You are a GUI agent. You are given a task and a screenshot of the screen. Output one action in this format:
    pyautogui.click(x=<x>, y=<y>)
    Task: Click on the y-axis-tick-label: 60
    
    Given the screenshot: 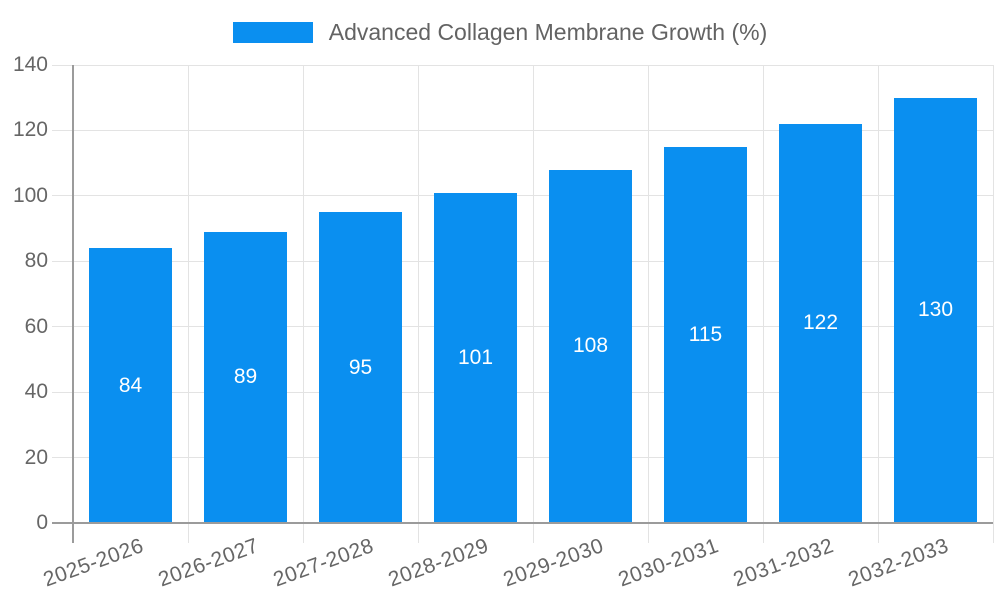 What is the action you would take?
    pyautogui.click(x=36, y=326)
    